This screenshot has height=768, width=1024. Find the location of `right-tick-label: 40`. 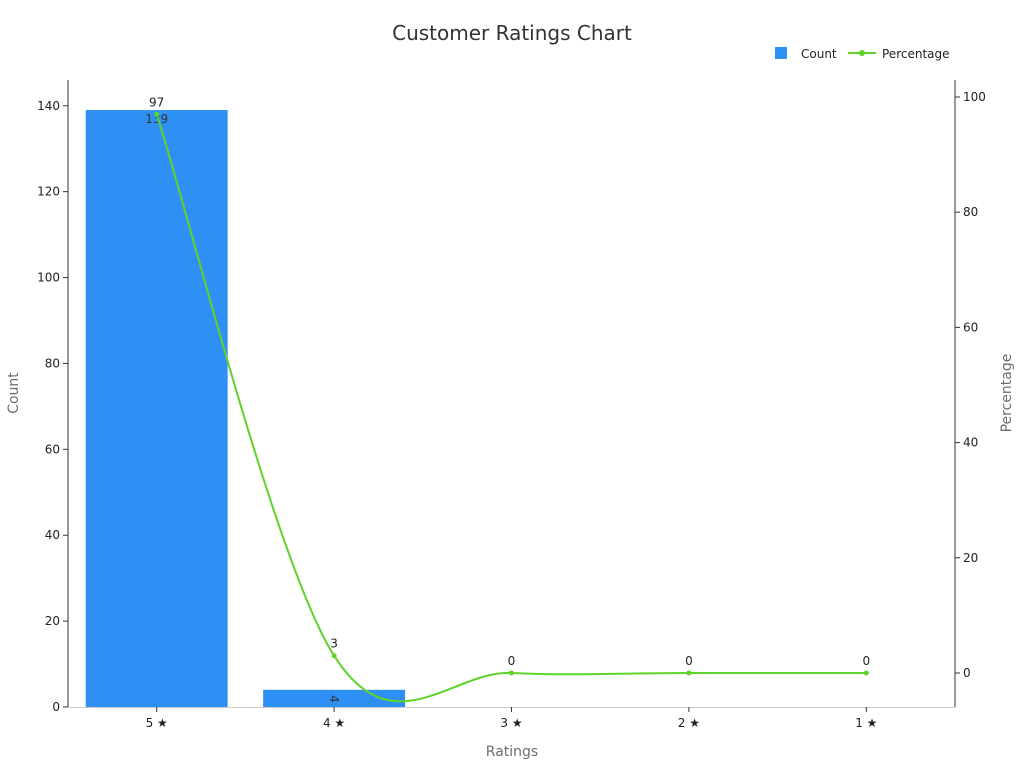

right-tick-label: 40 is located at coordinates (970, 443).